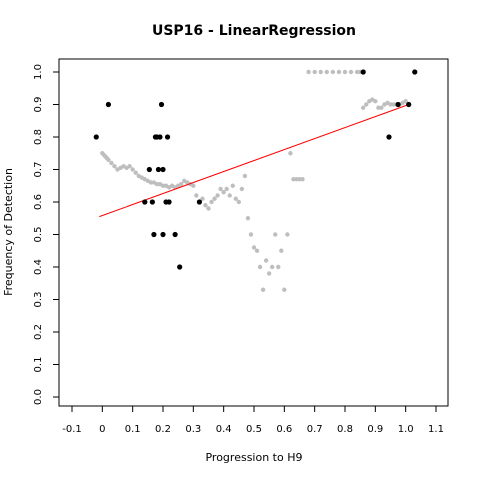 This screenshot has width=480, height=480. I want to click on x-tick-label: 1.1, so click(436, 429).